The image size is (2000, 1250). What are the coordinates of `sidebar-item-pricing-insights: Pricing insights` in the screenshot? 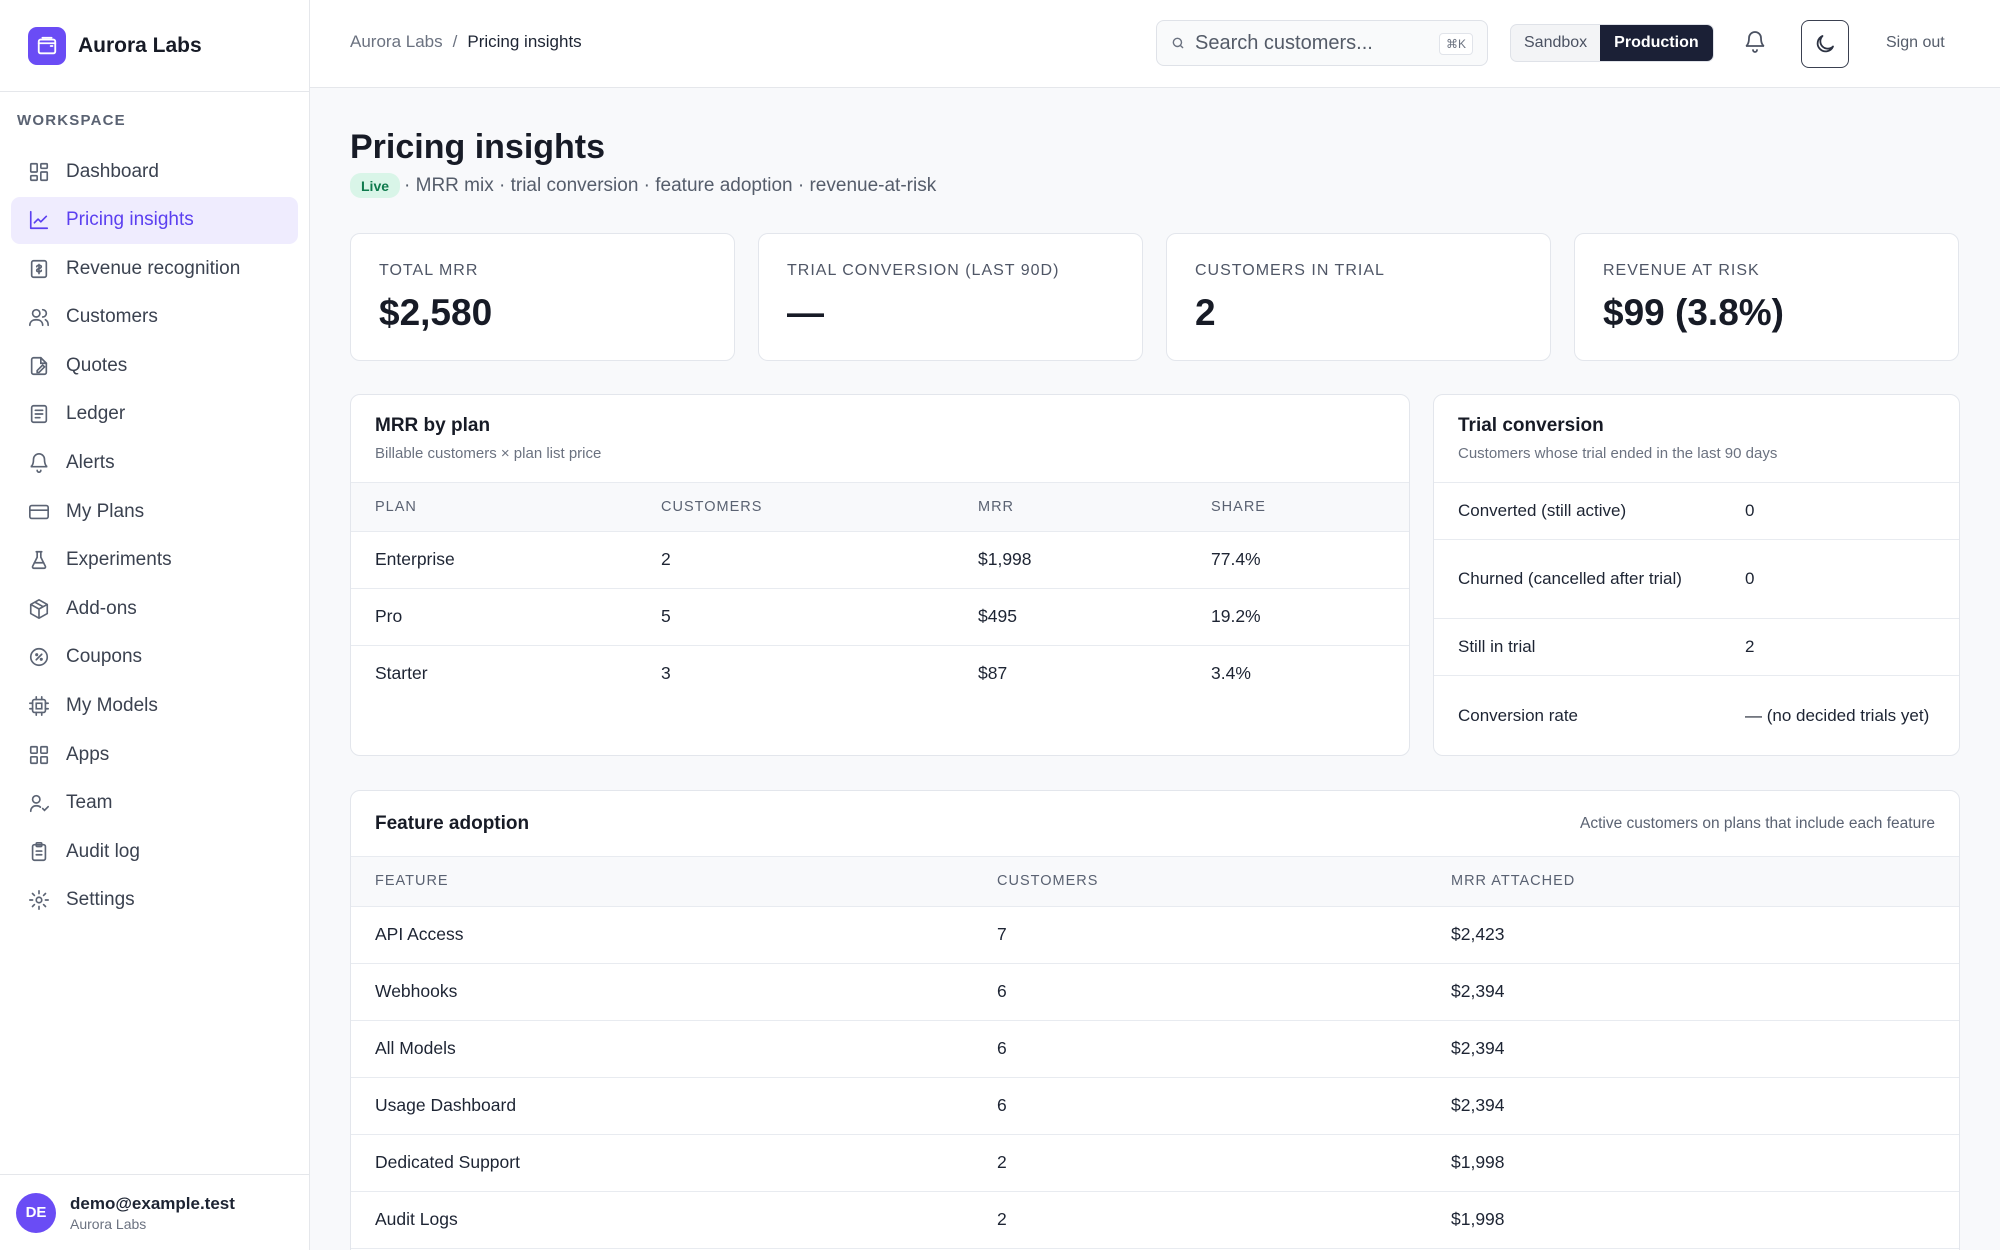 It's located at (154, 220).